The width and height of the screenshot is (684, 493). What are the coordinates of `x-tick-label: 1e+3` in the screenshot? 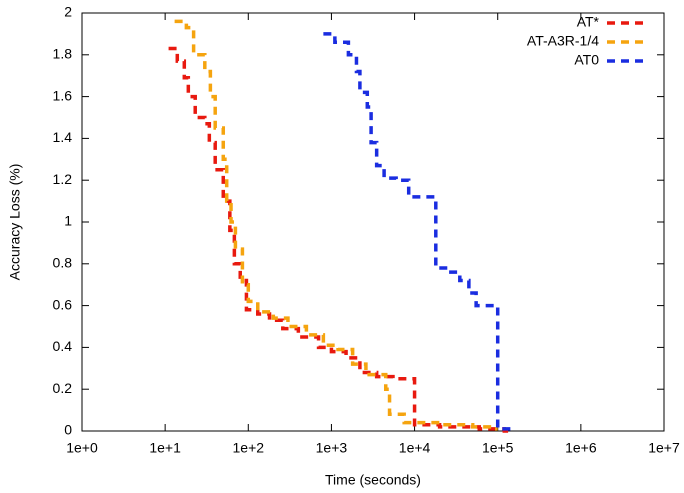 It's located at (332, 448).